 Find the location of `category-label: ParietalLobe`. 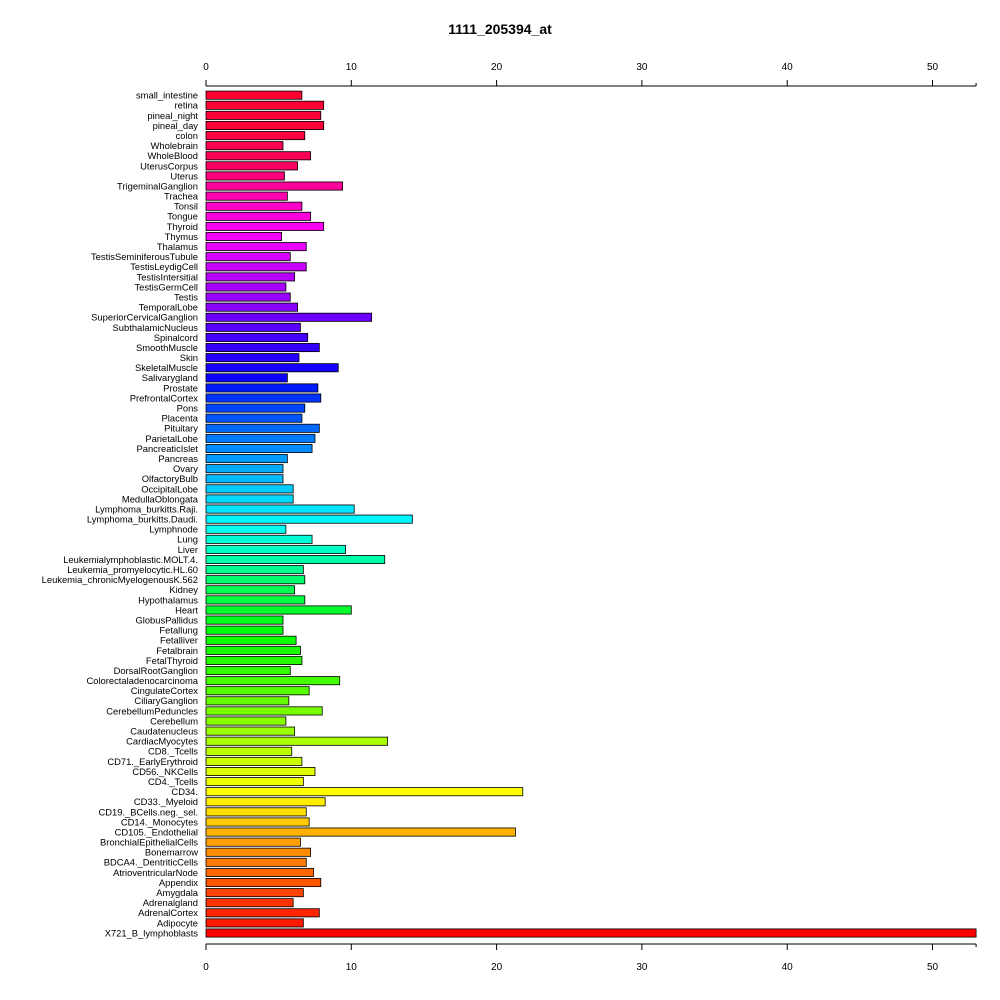

category-label: ParietalLobe is located at coordinates (171, 438).